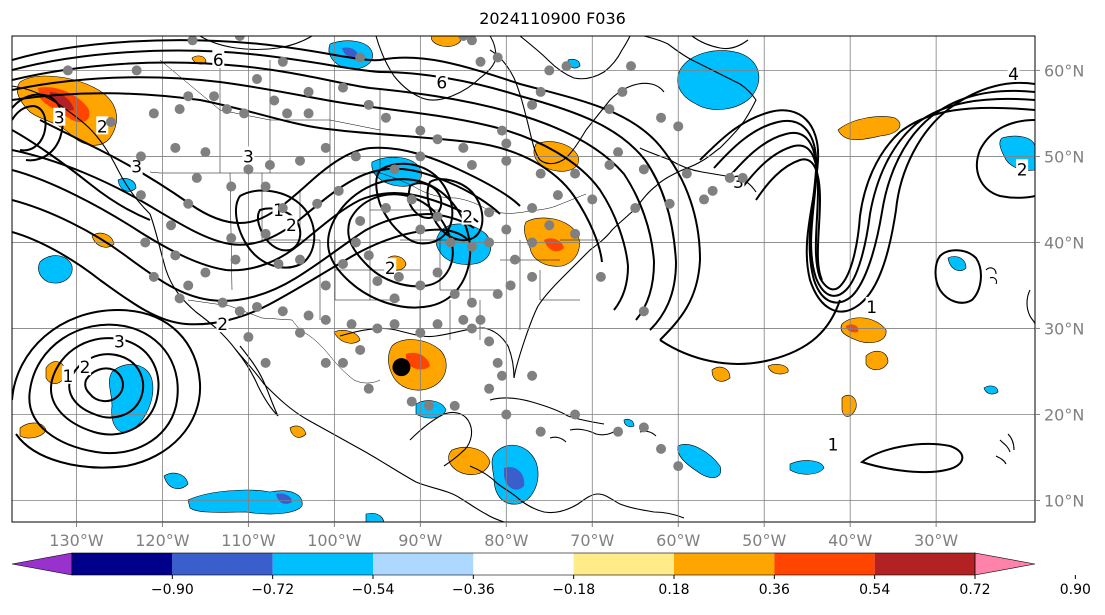  What do you see at coordinates (764, 540) in the screenshot?
I see `longitude-tick-label: 50°W` at bounding box center [764, 540].